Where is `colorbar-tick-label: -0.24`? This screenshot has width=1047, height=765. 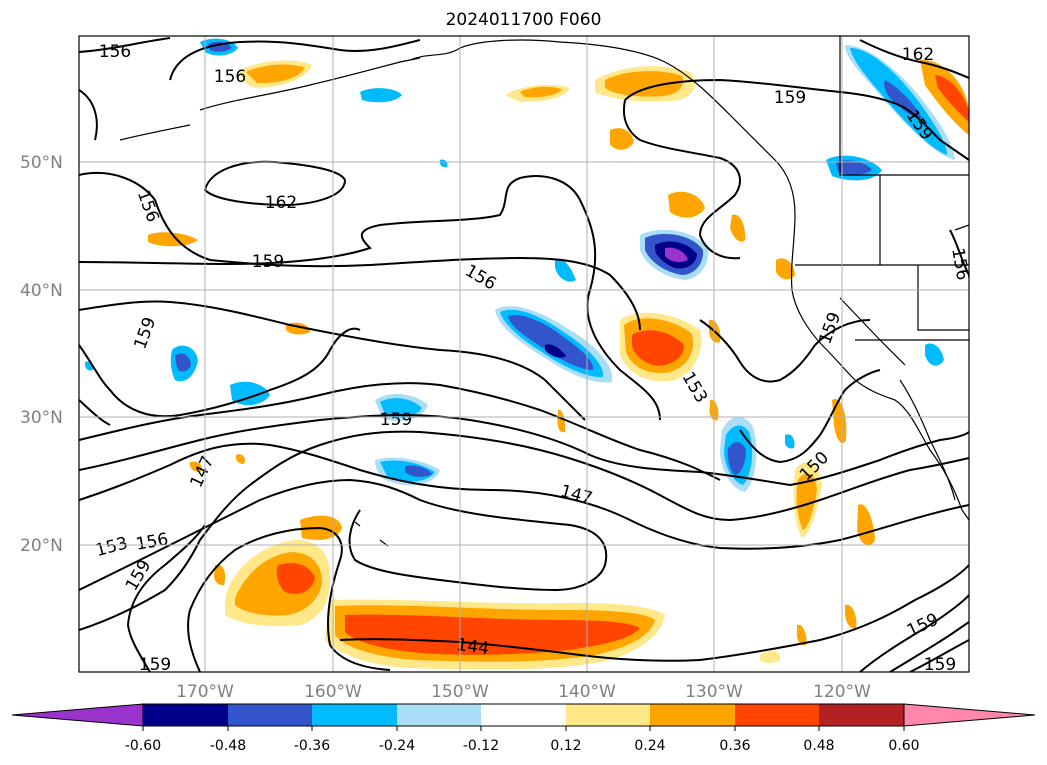
colorbar-tick-label: -0.24 is located at coordinates (397, 746).